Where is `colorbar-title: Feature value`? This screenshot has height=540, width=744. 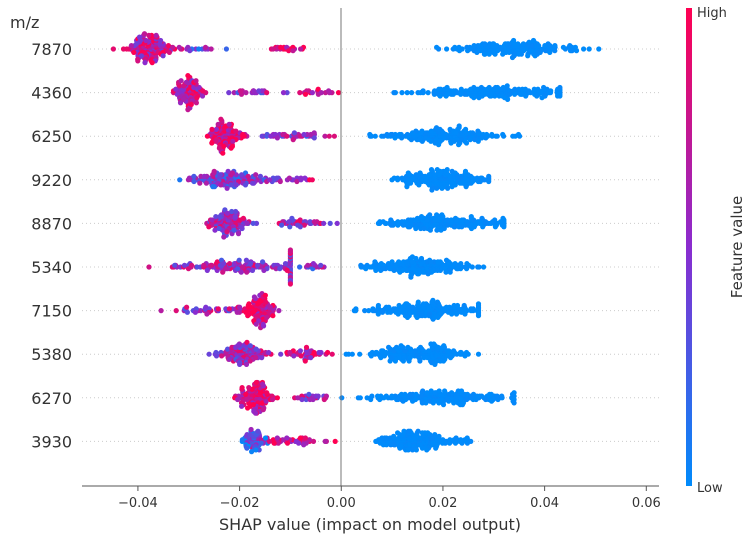
colorbar-title: Feature value is located at coordinates (736, 247).